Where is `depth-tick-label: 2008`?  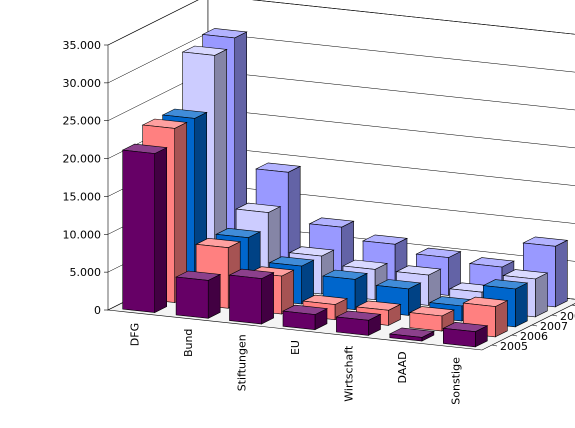
depth-tick-label: 2008 is located at coordinates (567, 316).